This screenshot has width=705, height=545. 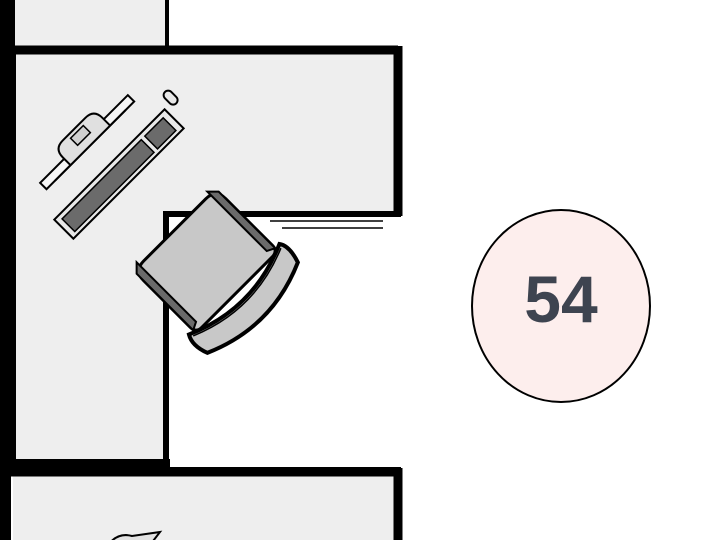 I want to click on desk-divider, so click(x=85, y=464).